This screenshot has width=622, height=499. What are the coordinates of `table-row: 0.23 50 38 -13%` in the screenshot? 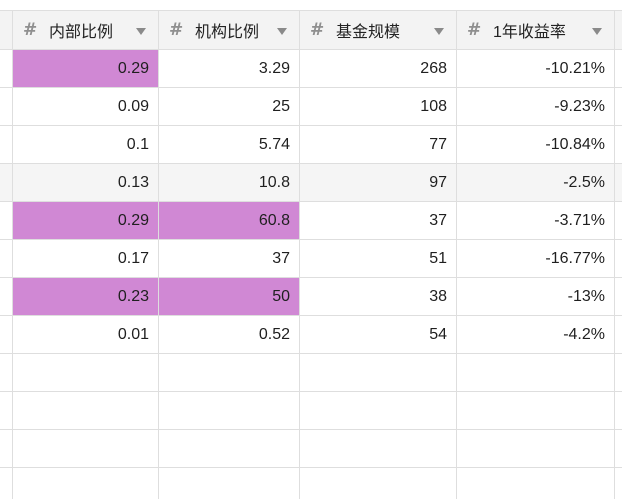 It's located at (311, 297).